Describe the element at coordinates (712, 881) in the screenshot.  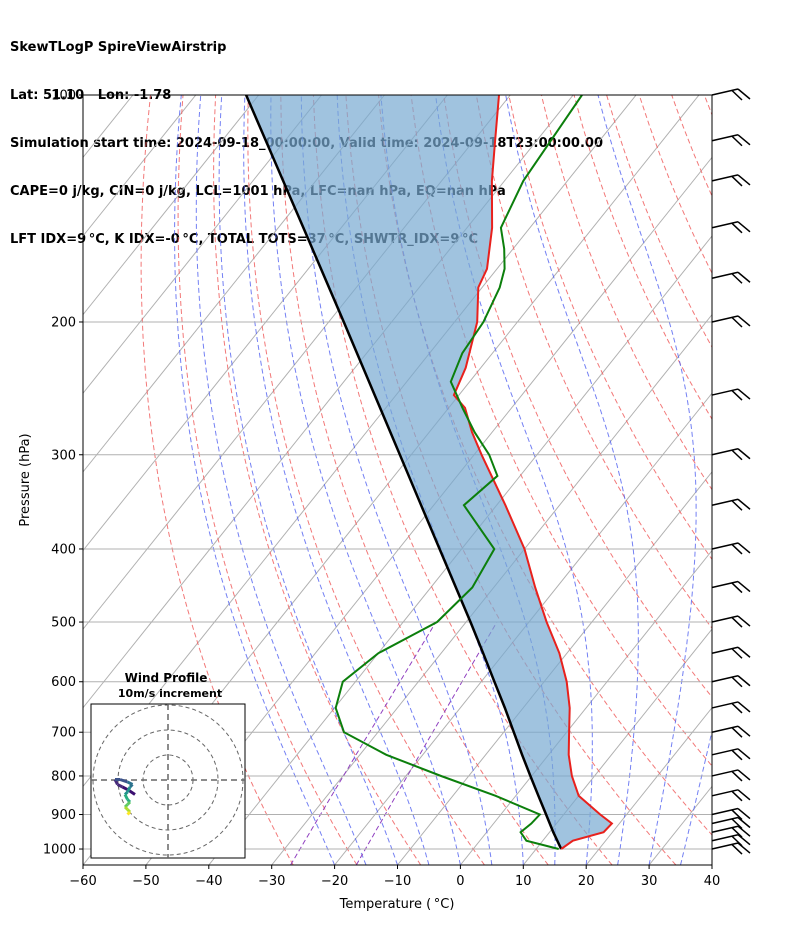
I see `x-tick-label: 40` at that location.